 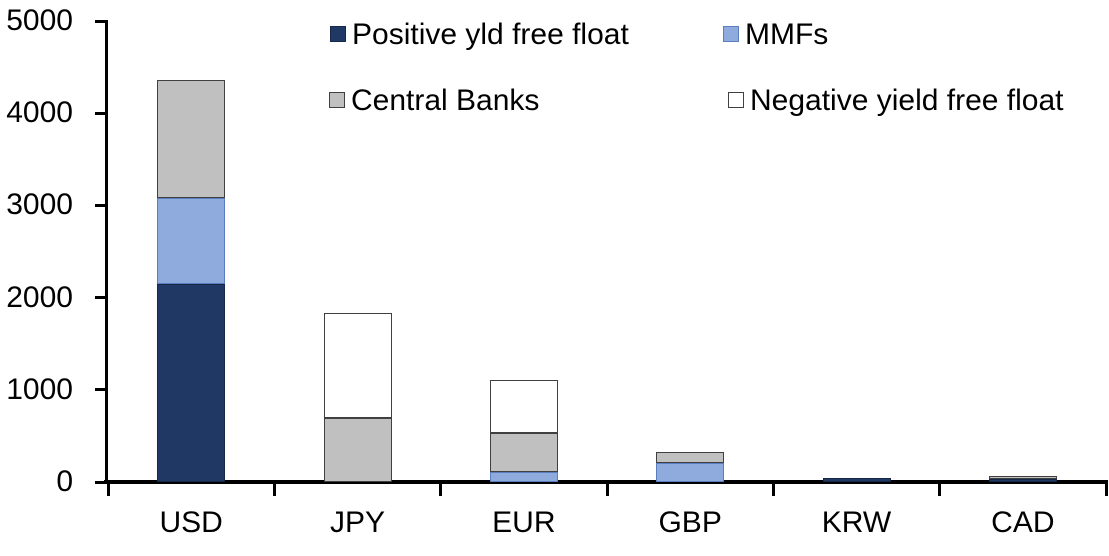 I want to click on x-category-label-gbp: GBP, so click(x=690, y=522).